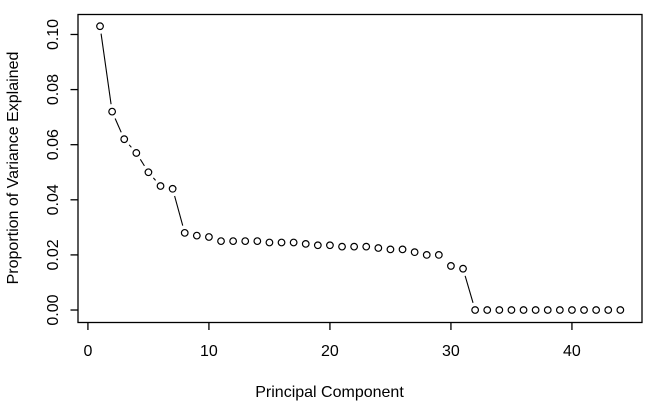  Describe the element at coordinates (53, 144) in the screenshot. I see `y-tick-label: 0.06` at that location.